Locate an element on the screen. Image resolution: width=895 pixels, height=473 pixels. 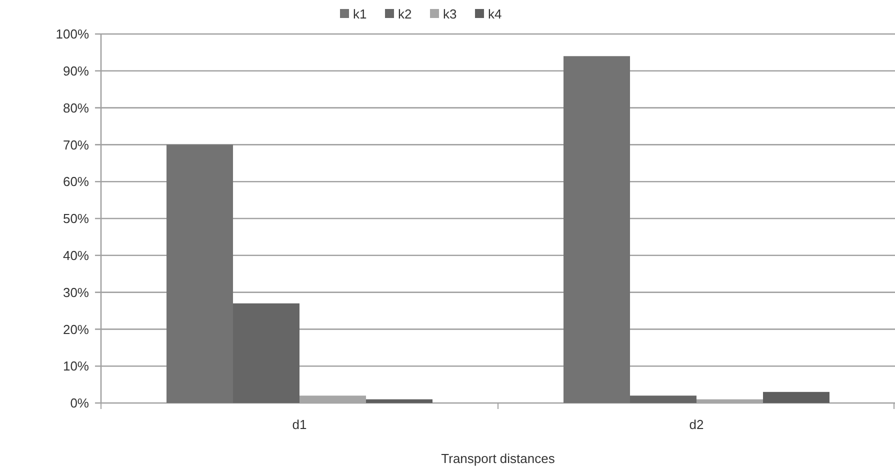
y-tick-label: 70% is located at coordinates (76, 144).